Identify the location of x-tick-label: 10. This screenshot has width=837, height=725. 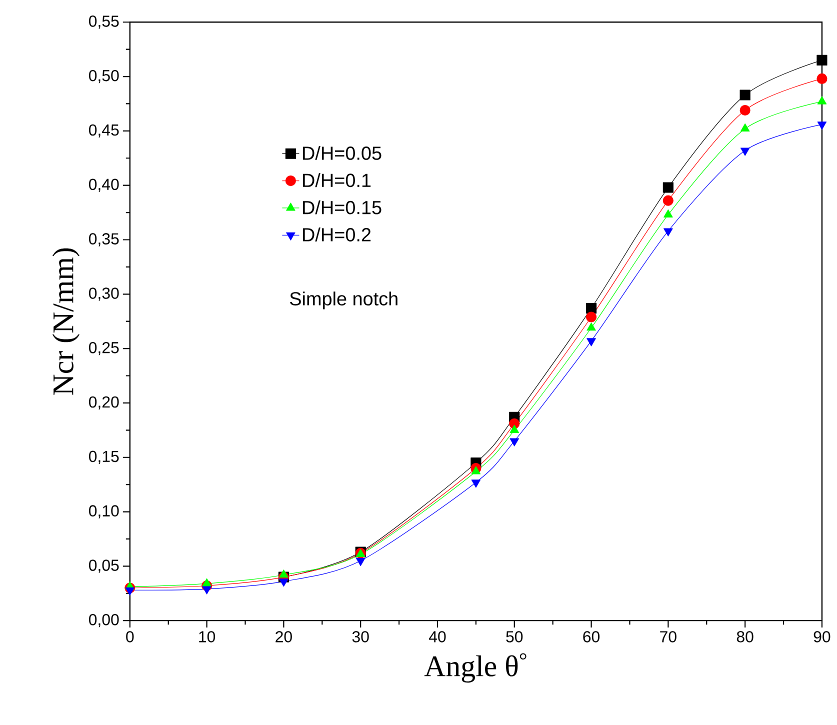
(207, 637).